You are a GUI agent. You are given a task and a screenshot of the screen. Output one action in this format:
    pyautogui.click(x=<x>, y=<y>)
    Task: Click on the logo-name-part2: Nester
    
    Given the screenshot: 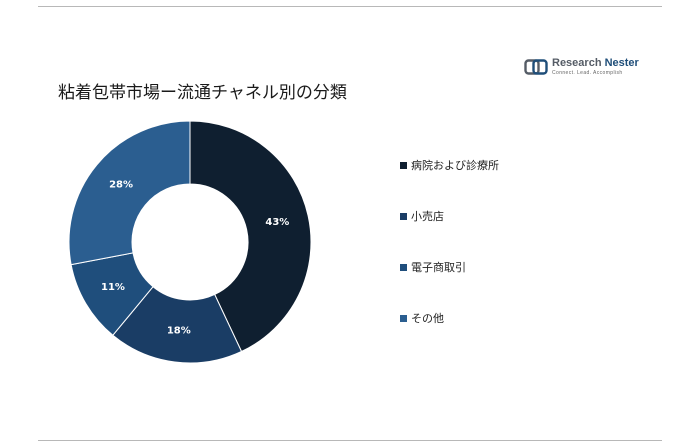 What is the action you would take?
    pyautogui.click(x=621, y=63)
    